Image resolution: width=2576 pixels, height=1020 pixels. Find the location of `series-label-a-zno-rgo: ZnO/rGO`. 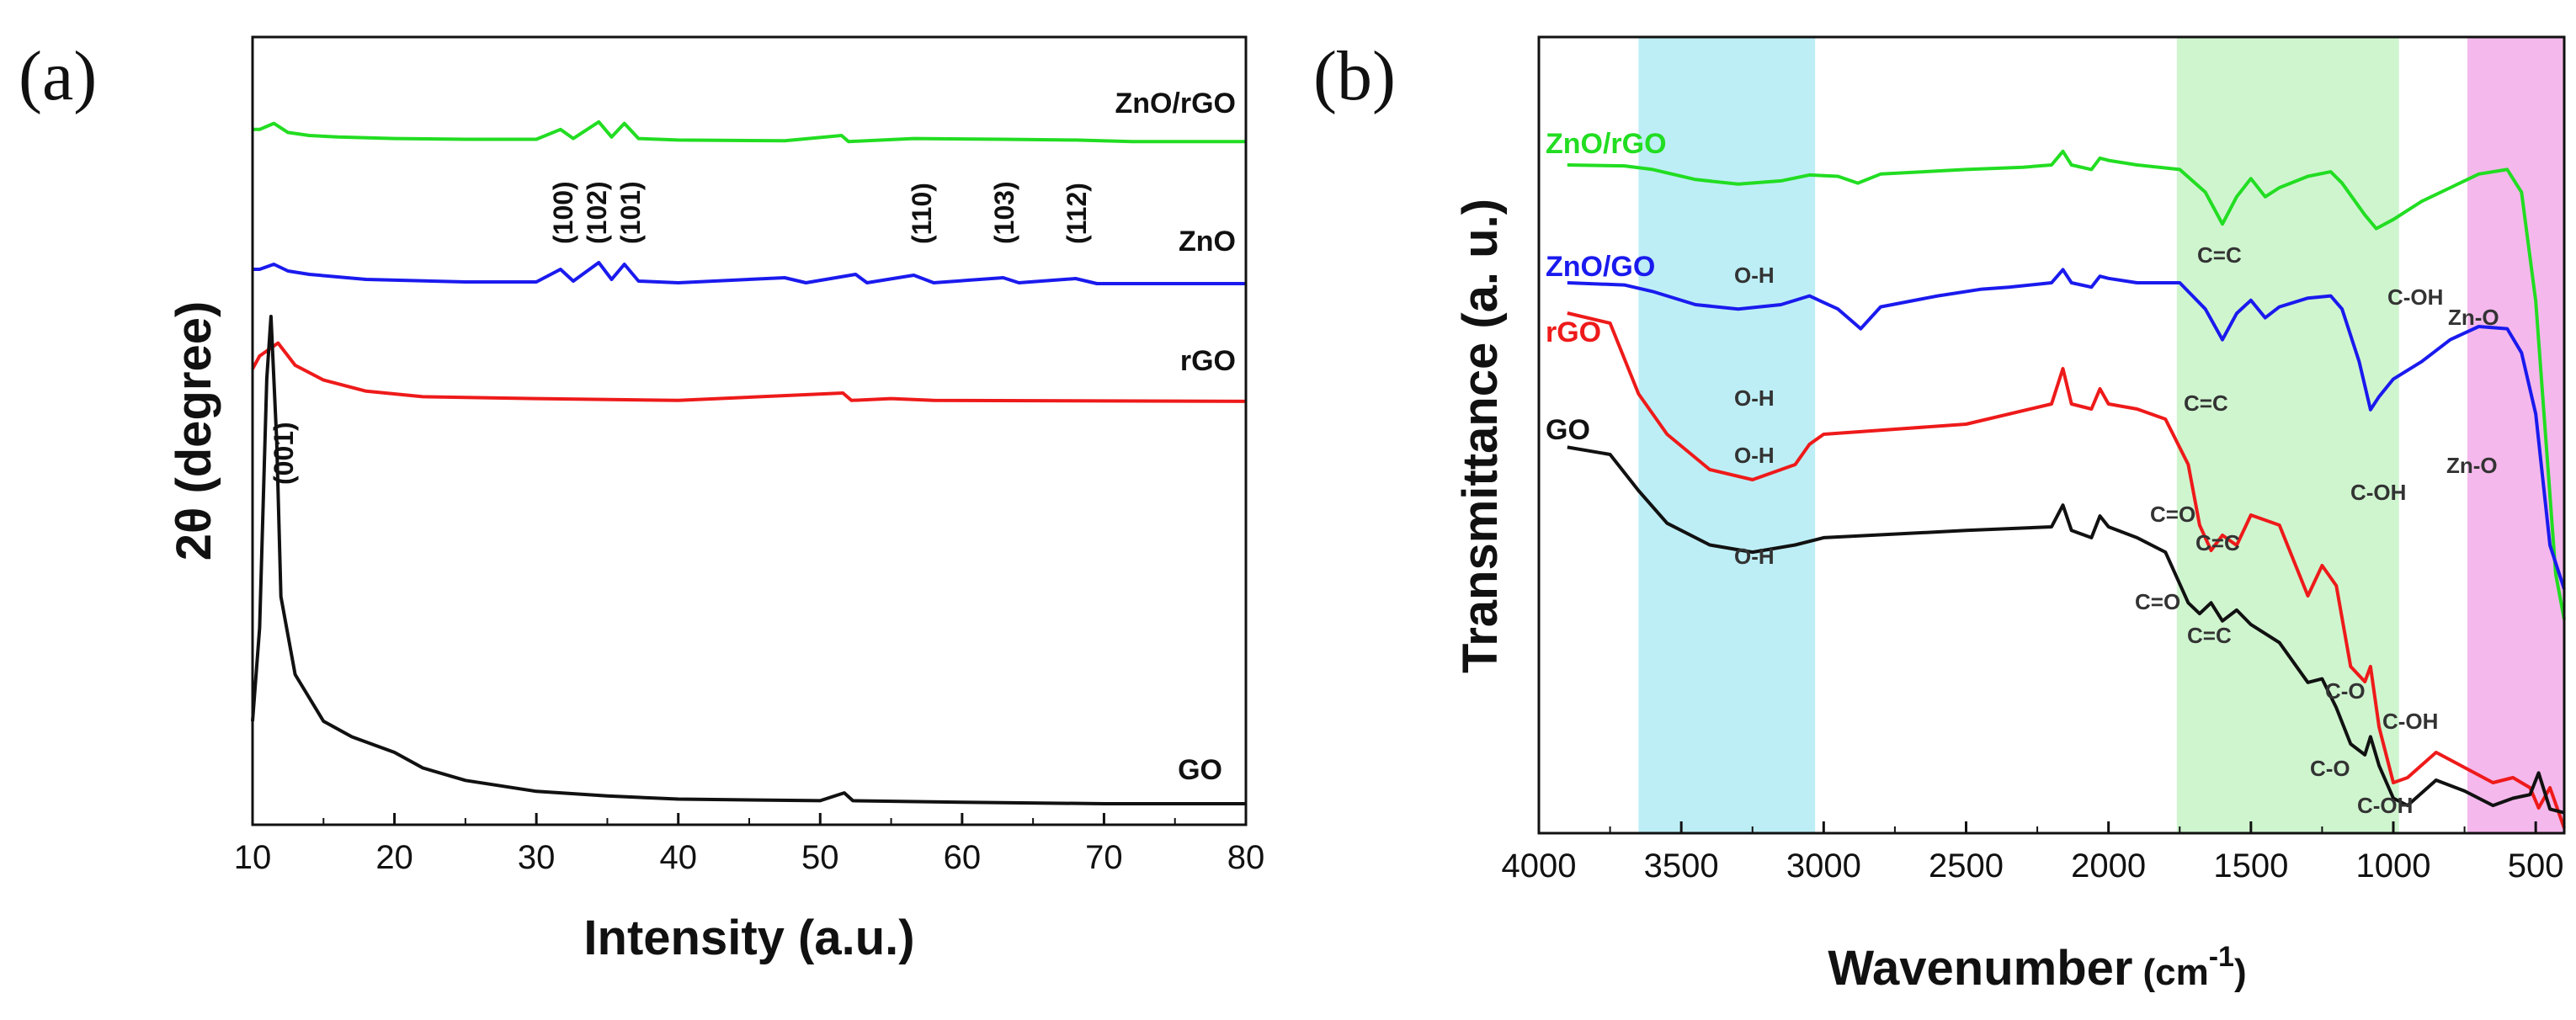

series-label-a-zno-rgo: ZnO/rGO is located at coordinates (1175, 104).